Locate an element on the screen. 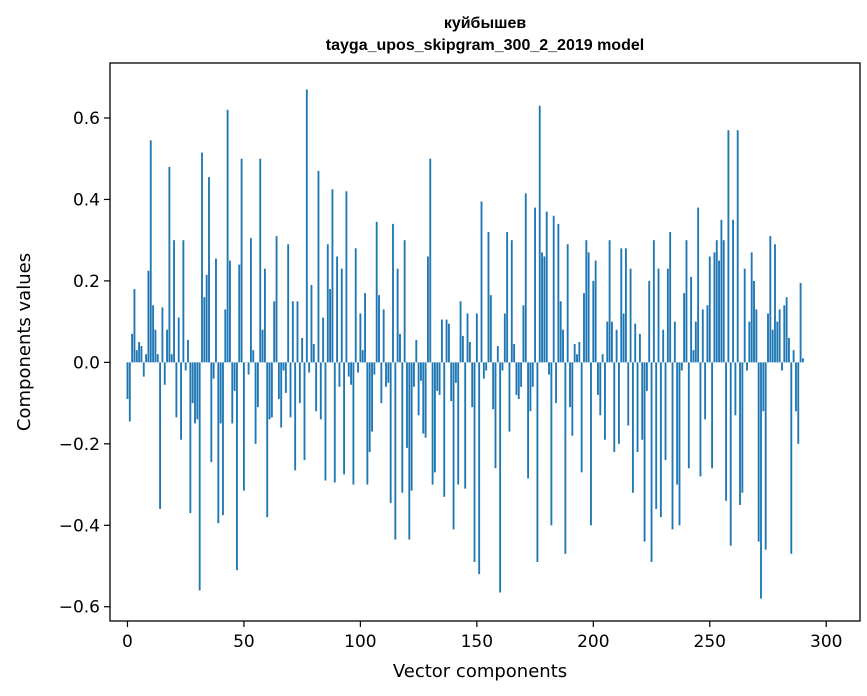  x-tick-label: 300 is located at coordinates (826, 642).